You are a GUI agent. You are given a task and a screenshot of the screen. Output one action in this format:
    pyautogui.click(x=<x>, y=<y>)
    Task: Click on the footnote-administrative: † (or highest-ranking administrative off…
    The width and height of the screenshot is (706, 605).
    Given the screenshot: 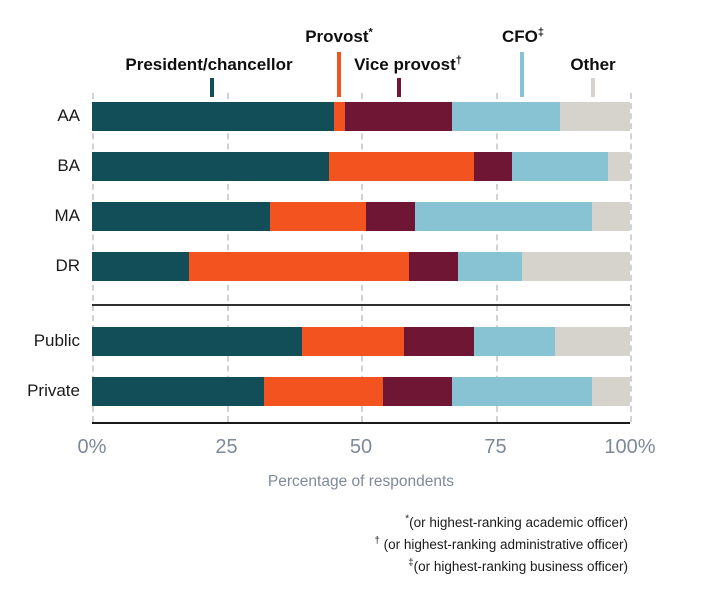 What is the action you would take?
    pyautogui.click(x=501, y=543)
    